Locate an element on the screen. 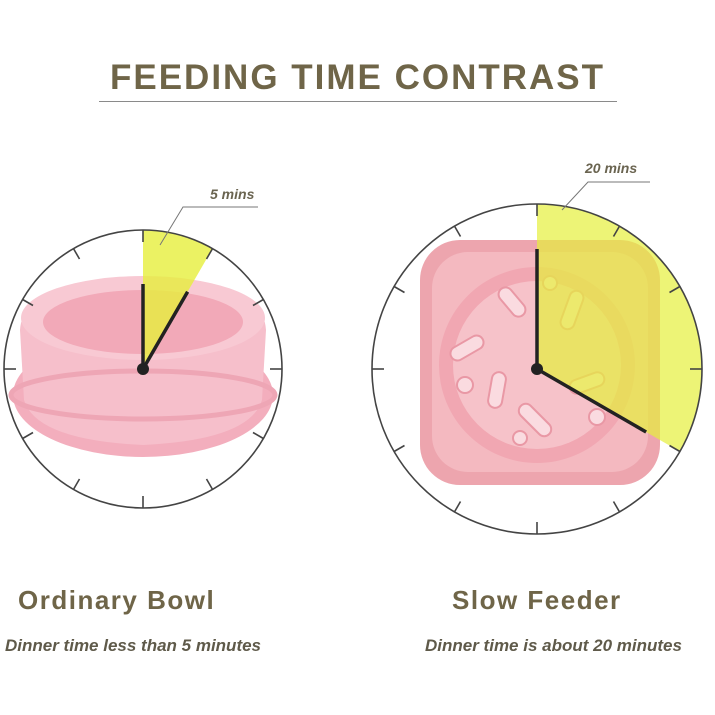 This screenshot has height=715, width=715. left-label-leader is located at coordinates (208, 226).